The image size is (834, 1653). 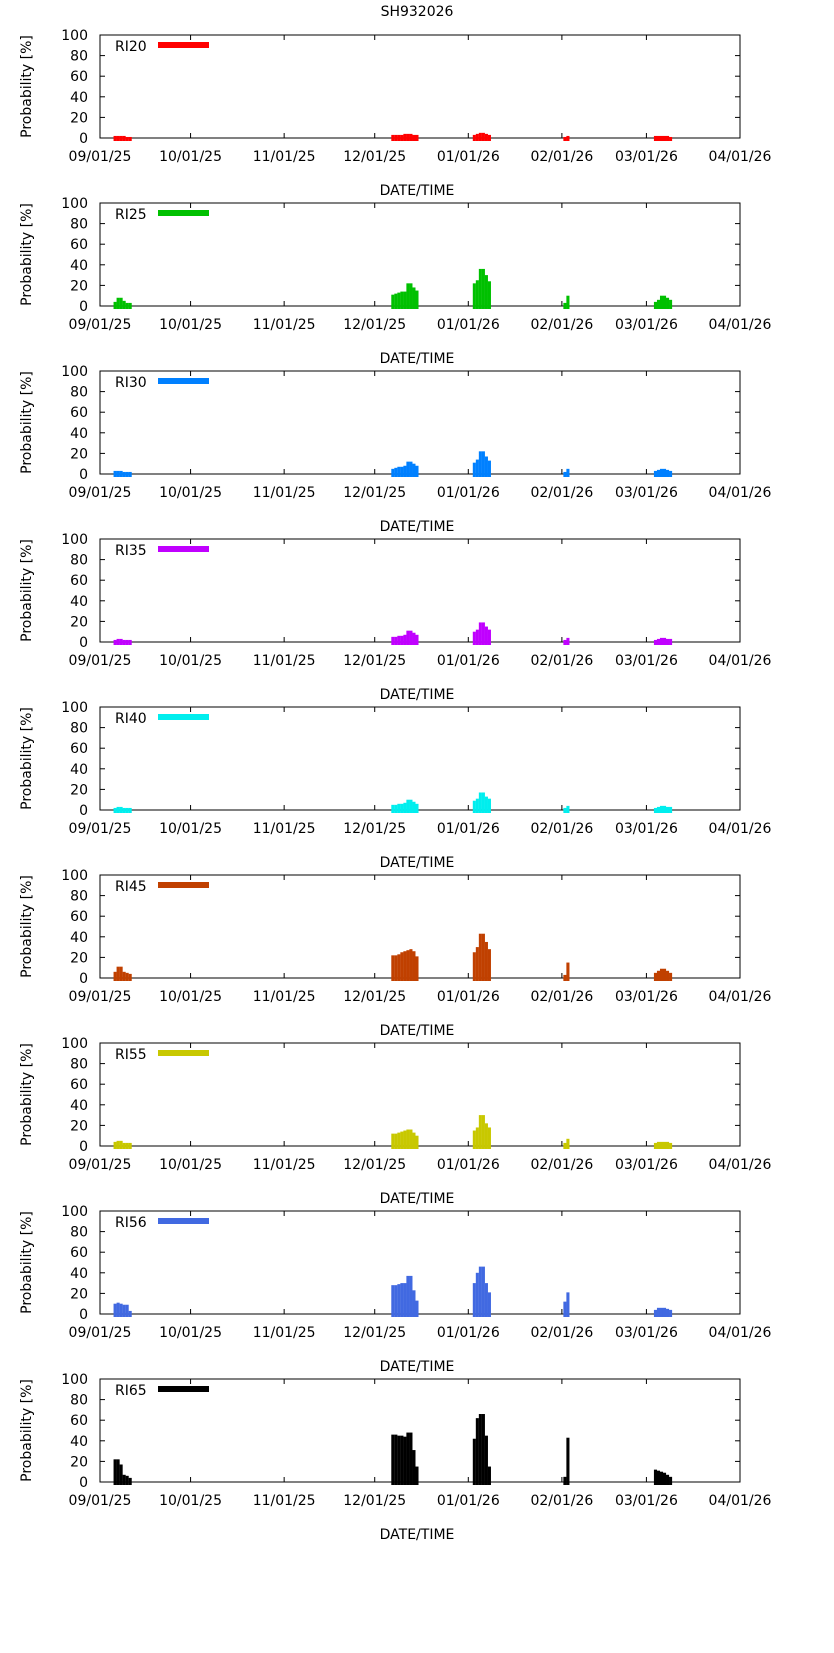 I want to click on legend-label: RI40, so click(x=131, y=719).